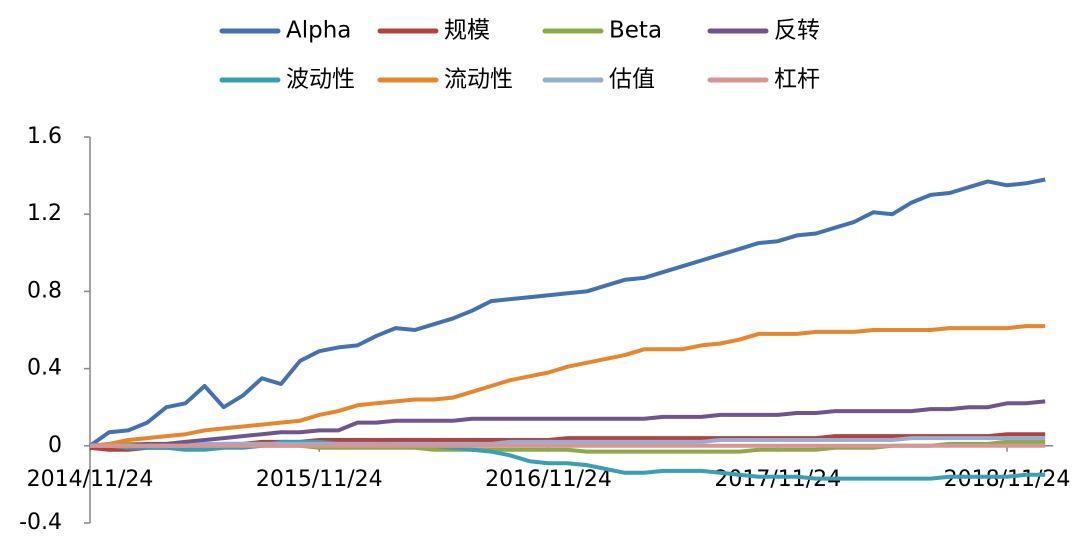  What do you see at coordinates (44, 136) in the screenshot?
I see `y-tick-label: 1.6` at bounding box center [44, 136].